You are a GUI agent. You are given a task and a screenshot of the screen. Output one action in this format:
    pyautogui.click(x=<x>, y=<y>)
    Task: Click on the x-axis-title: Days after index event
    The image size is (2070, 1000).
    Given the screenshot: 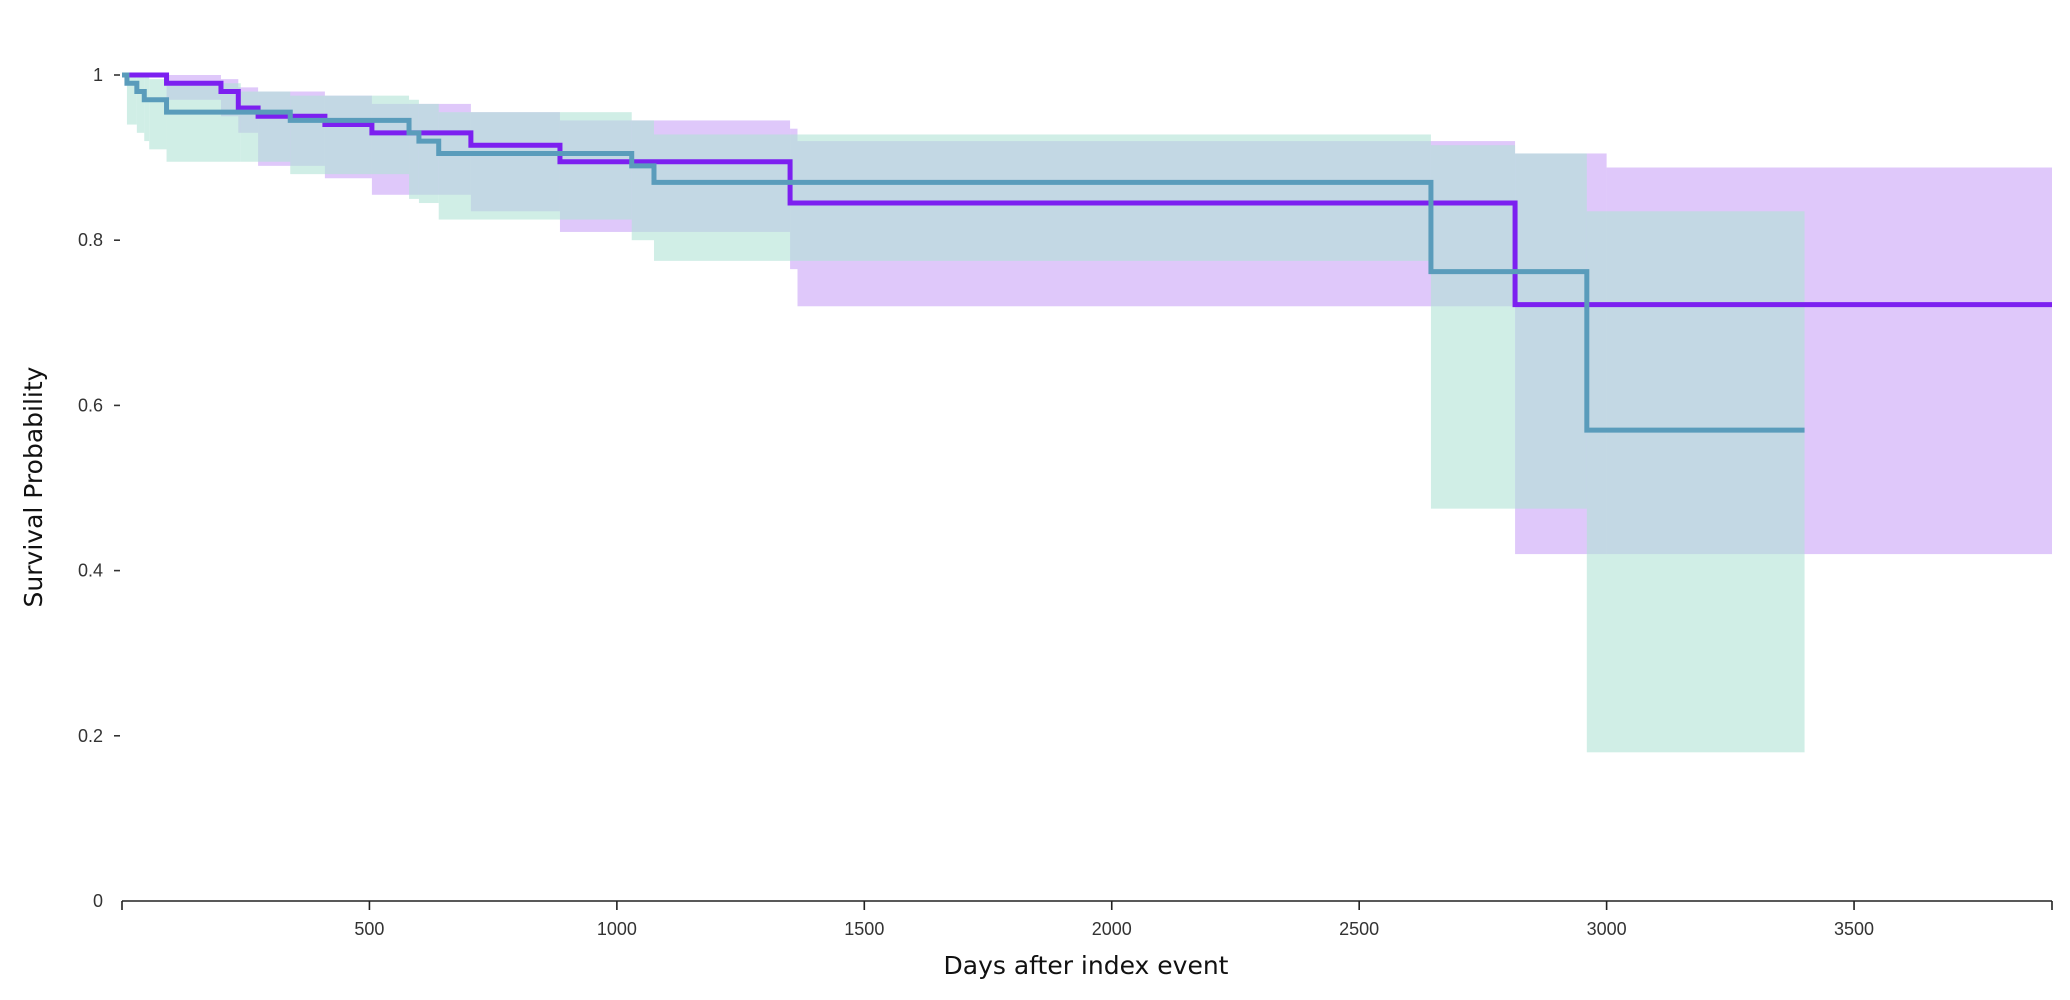 What is the action you would take?
    pyautogui.click(x=1086, y=965)
    